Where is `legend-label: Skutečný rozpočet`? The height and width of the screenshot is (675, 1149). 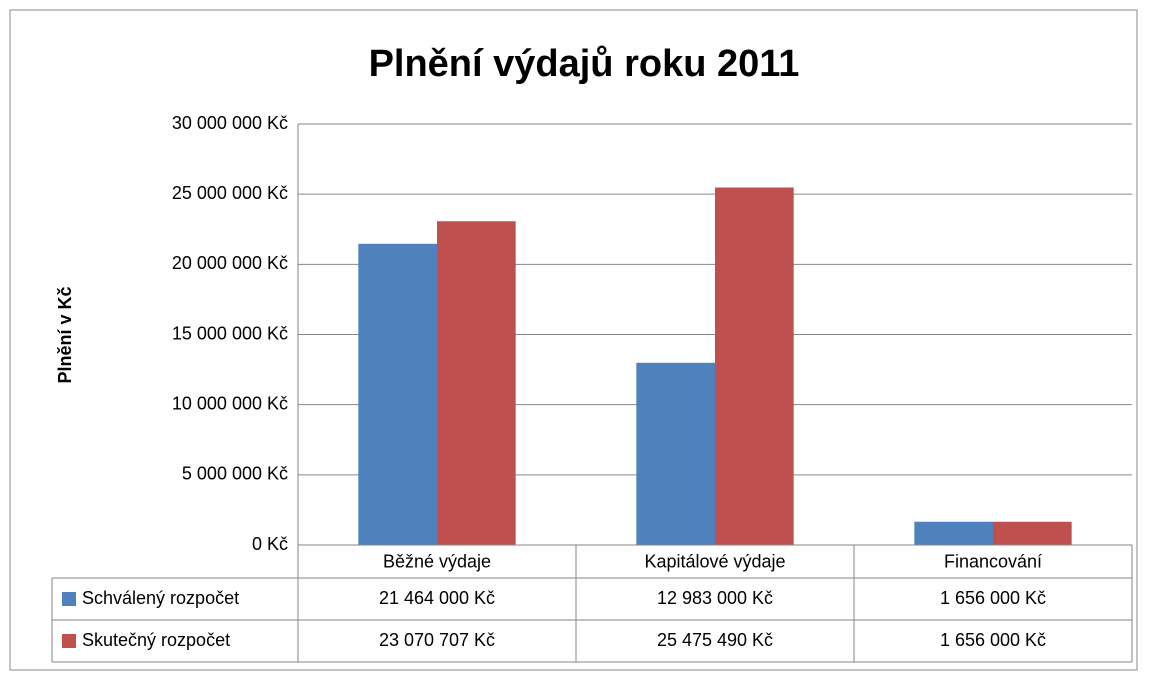
legend-label: Skutečný rozpočet is located at coordinates (156, 640).